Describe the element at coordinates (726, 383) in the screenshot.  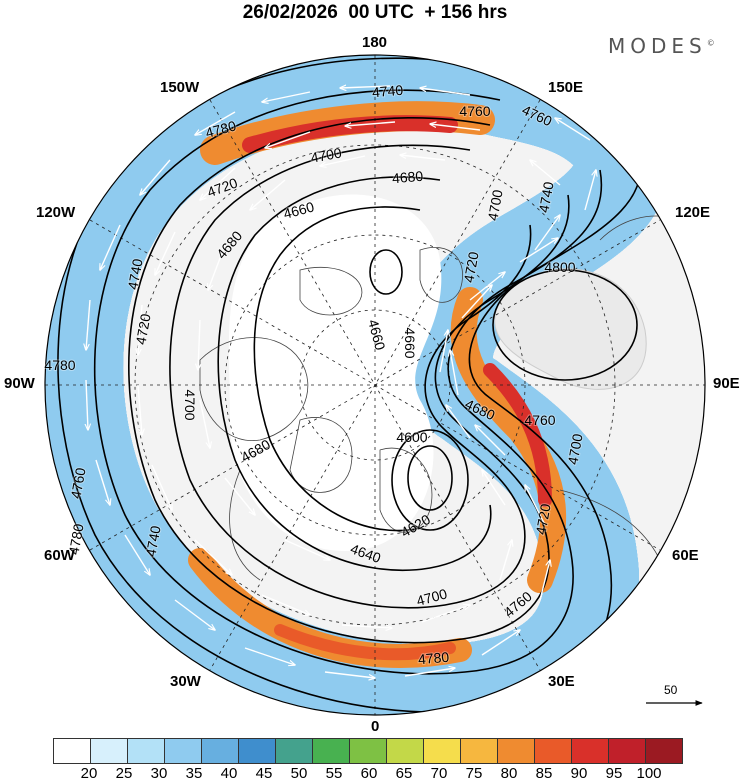
I see `lon-label-90e: 90E` at that location.